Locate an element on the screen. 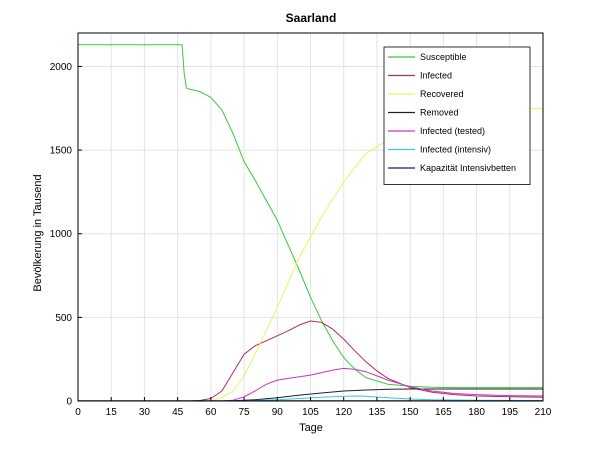 This screenshot has height=450, width=600. x-tick-label: 195 is located at coordinates (509, 412).